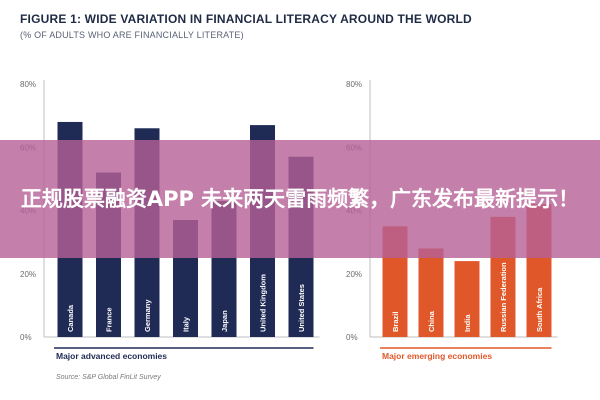 This screenshot has height=400, width=600. What do you see at coordinates (70, 318) in the screenshot?
I see `category-label: Canada` at bounding box center [70, 318].